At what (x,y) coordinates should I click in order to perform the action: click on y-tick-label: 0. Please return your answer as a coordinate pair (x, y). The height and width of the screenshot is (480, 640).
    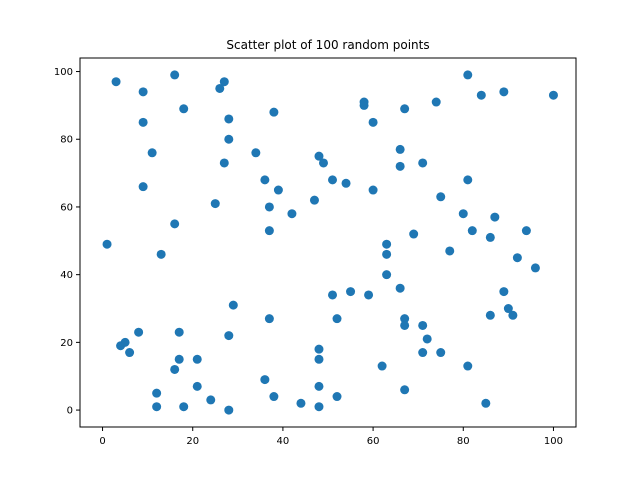
    Looking at the image, I should click on (70, 411).